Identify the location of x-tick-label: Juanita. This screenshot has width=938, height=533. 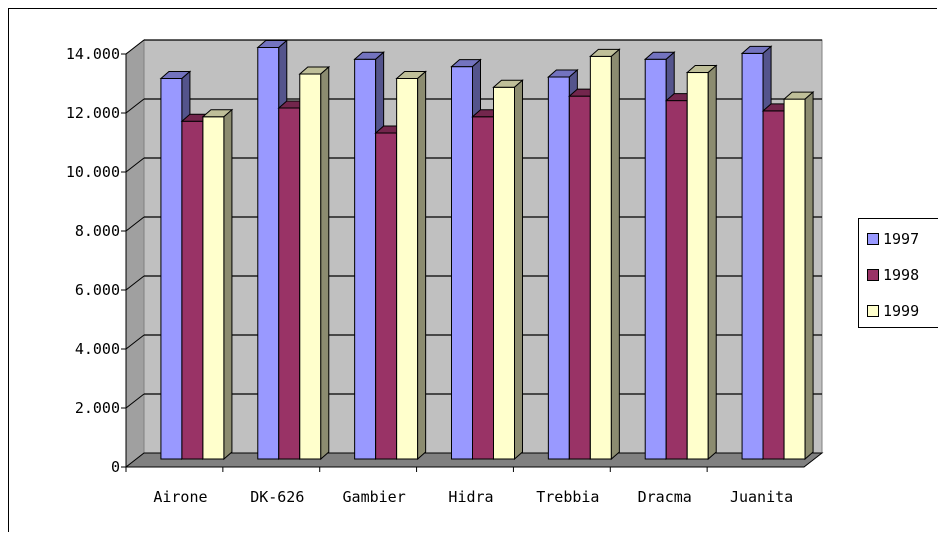
(761, 497).